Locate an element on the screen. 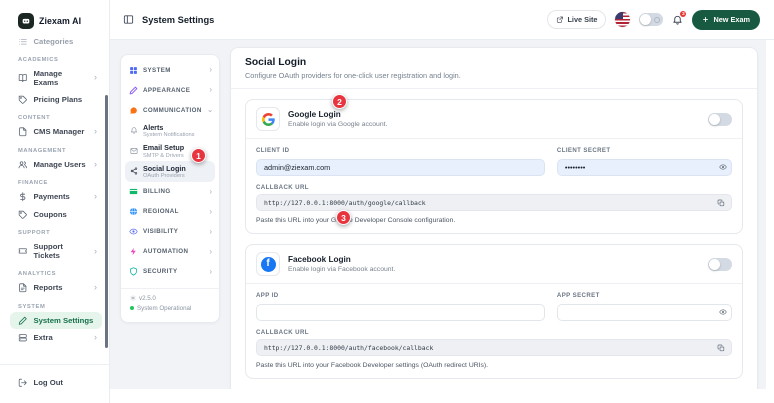 The height and width of the screenshot is (403, 774). brand-name: Ziexam AI is located at coordinates (60, 21).